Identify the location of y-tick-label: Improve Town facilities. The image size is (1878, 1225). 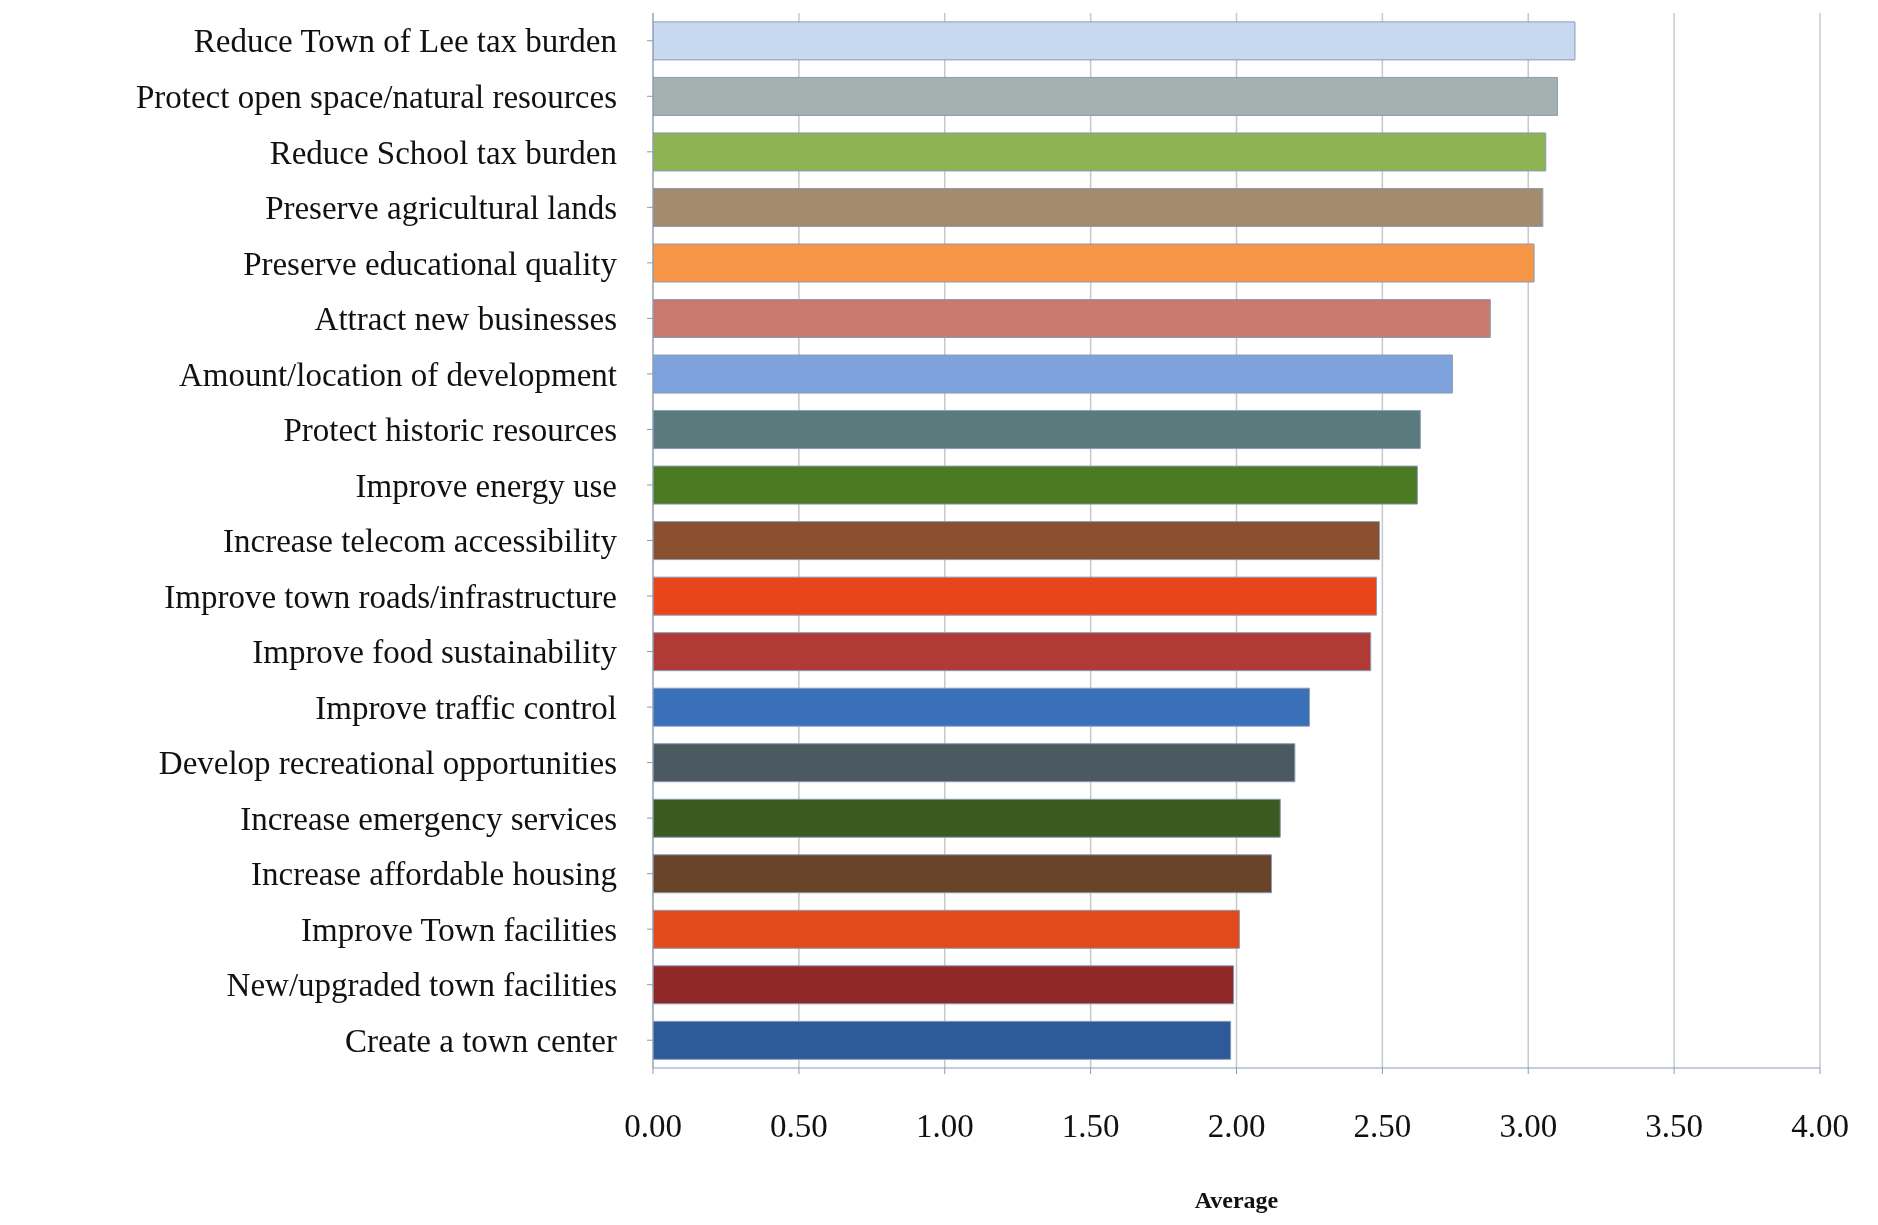
(459, 929).